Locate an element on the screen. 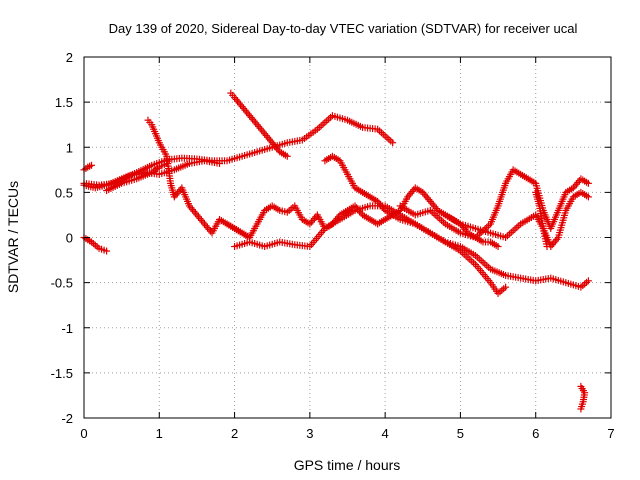  y-tick-label: -2 is located at coordinates (67, 418).